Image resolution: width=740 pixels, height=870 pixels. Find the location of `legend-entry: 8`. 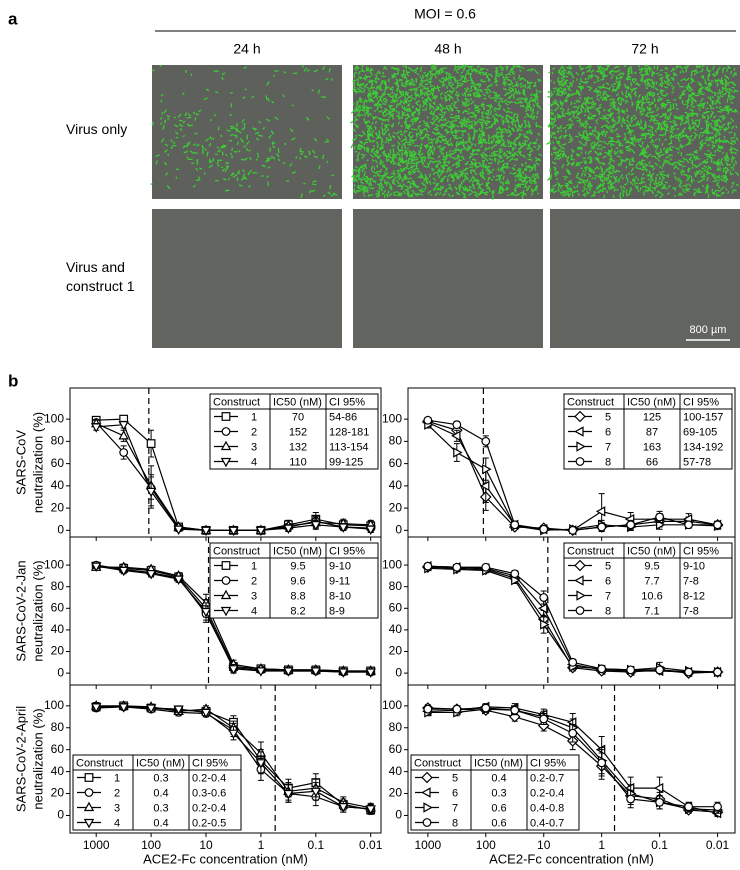

legend-entry: 8 is located at coordinates (608, 611).